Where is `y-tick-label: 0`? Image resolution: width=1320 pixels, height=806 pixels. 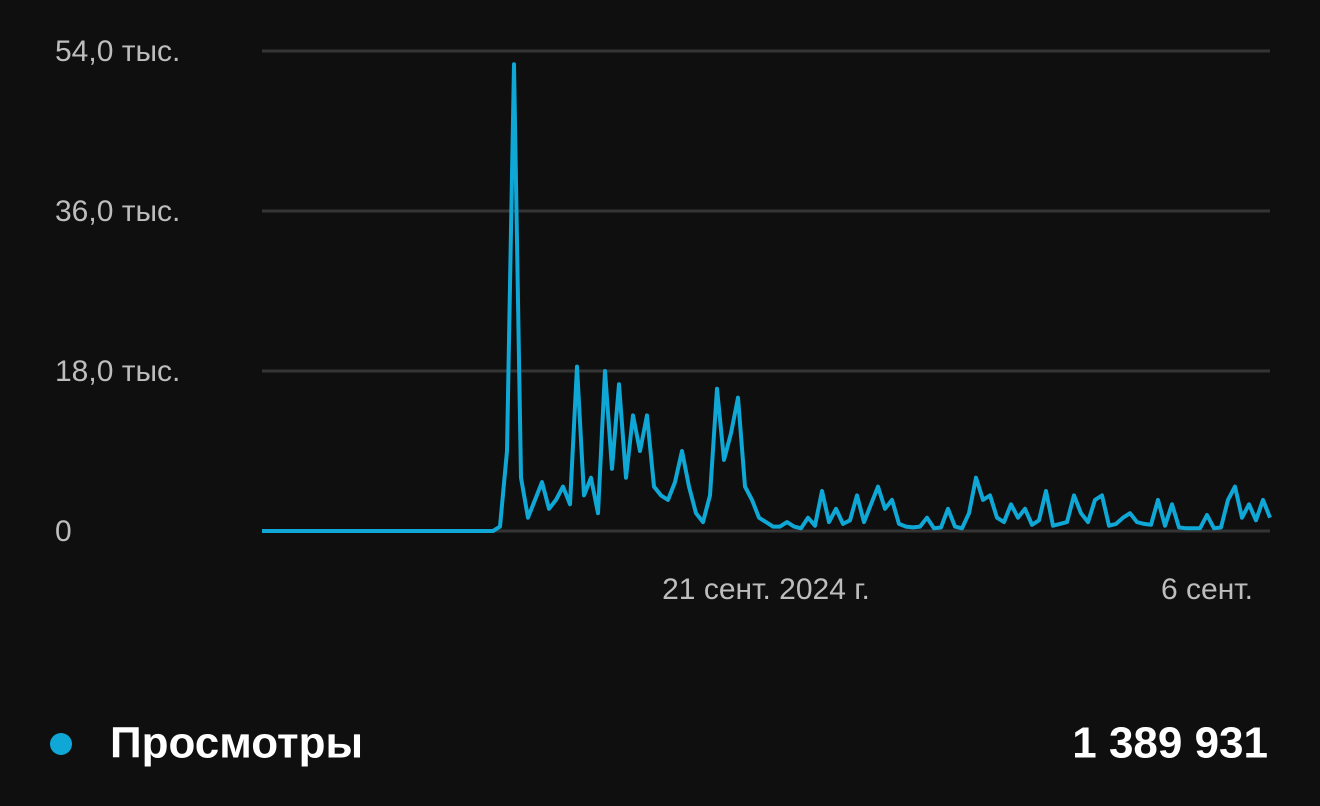
y-tick-label: 0 is located at coordinates (63, 531).